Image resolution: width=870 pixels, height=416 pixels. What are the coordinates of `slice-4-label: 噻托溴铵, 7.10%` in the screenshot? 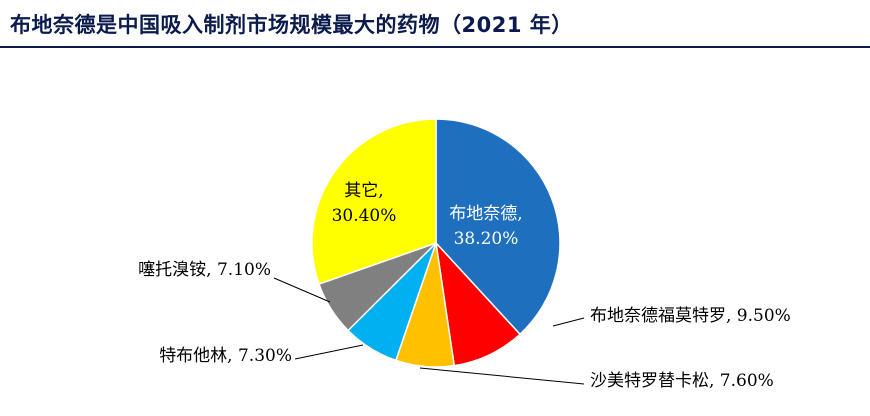 It's located at (204, 270).